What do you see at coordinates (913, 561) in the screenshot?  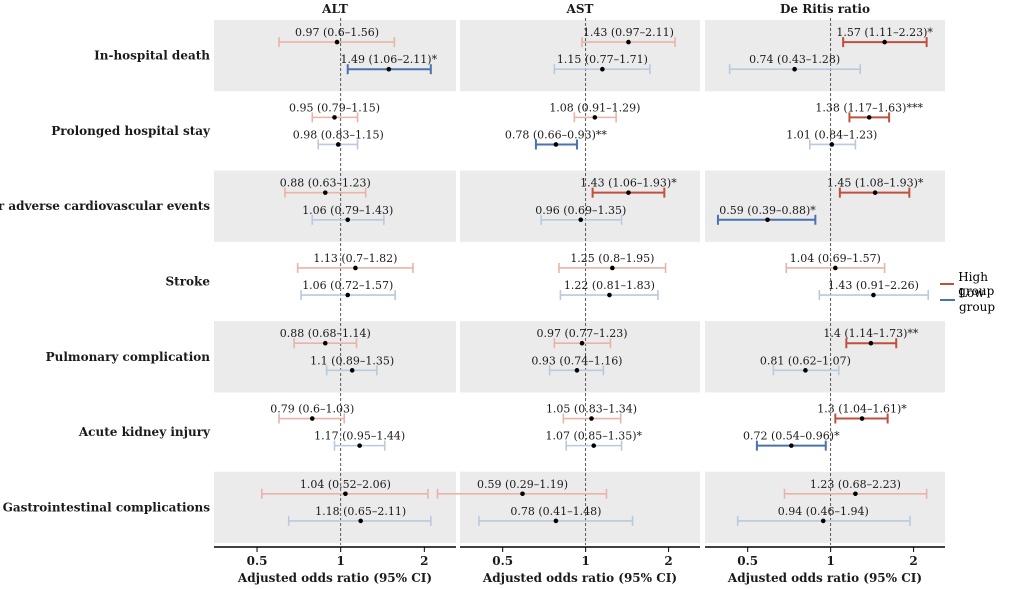 I see `x-tick-label: 2` at bounding box center [913, 561].